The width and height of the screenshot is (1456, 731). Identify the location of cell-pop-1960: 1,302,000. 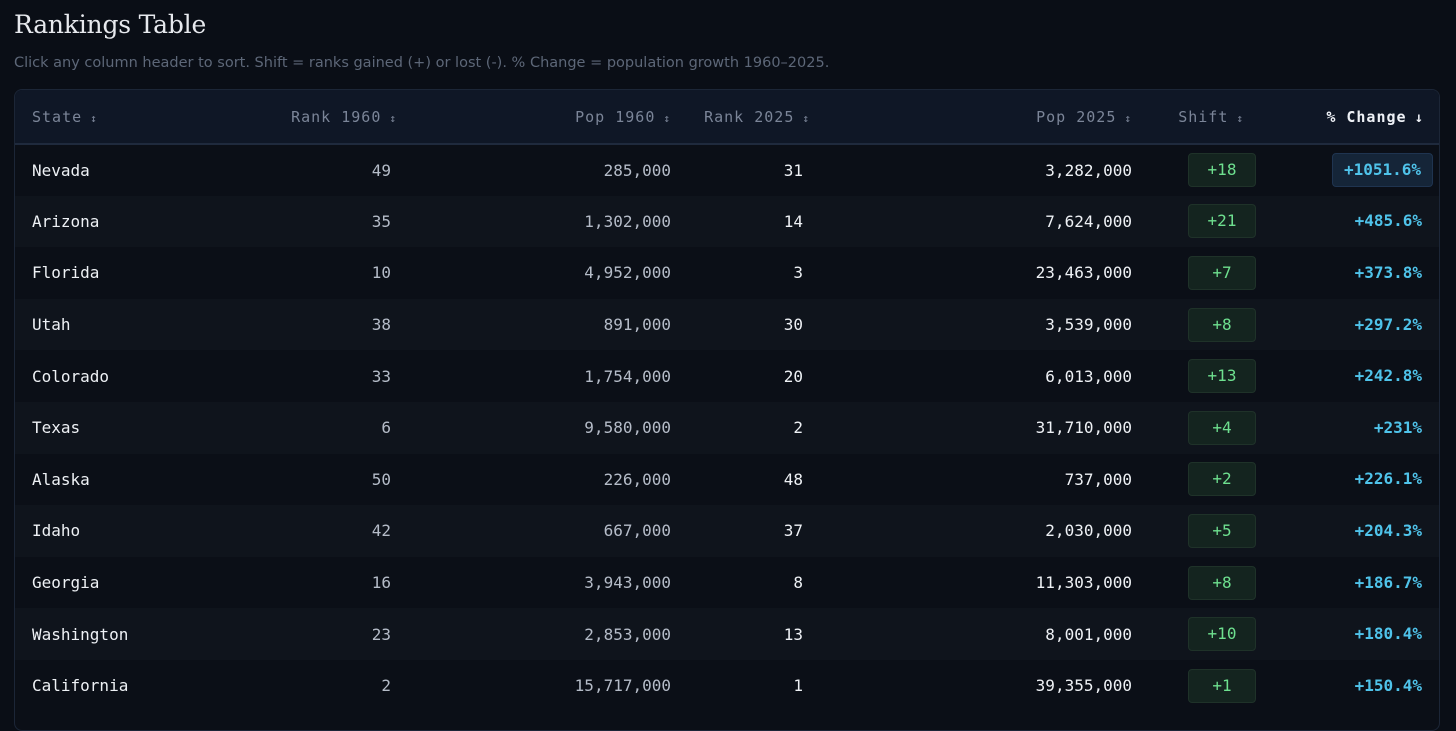
(627, 221).